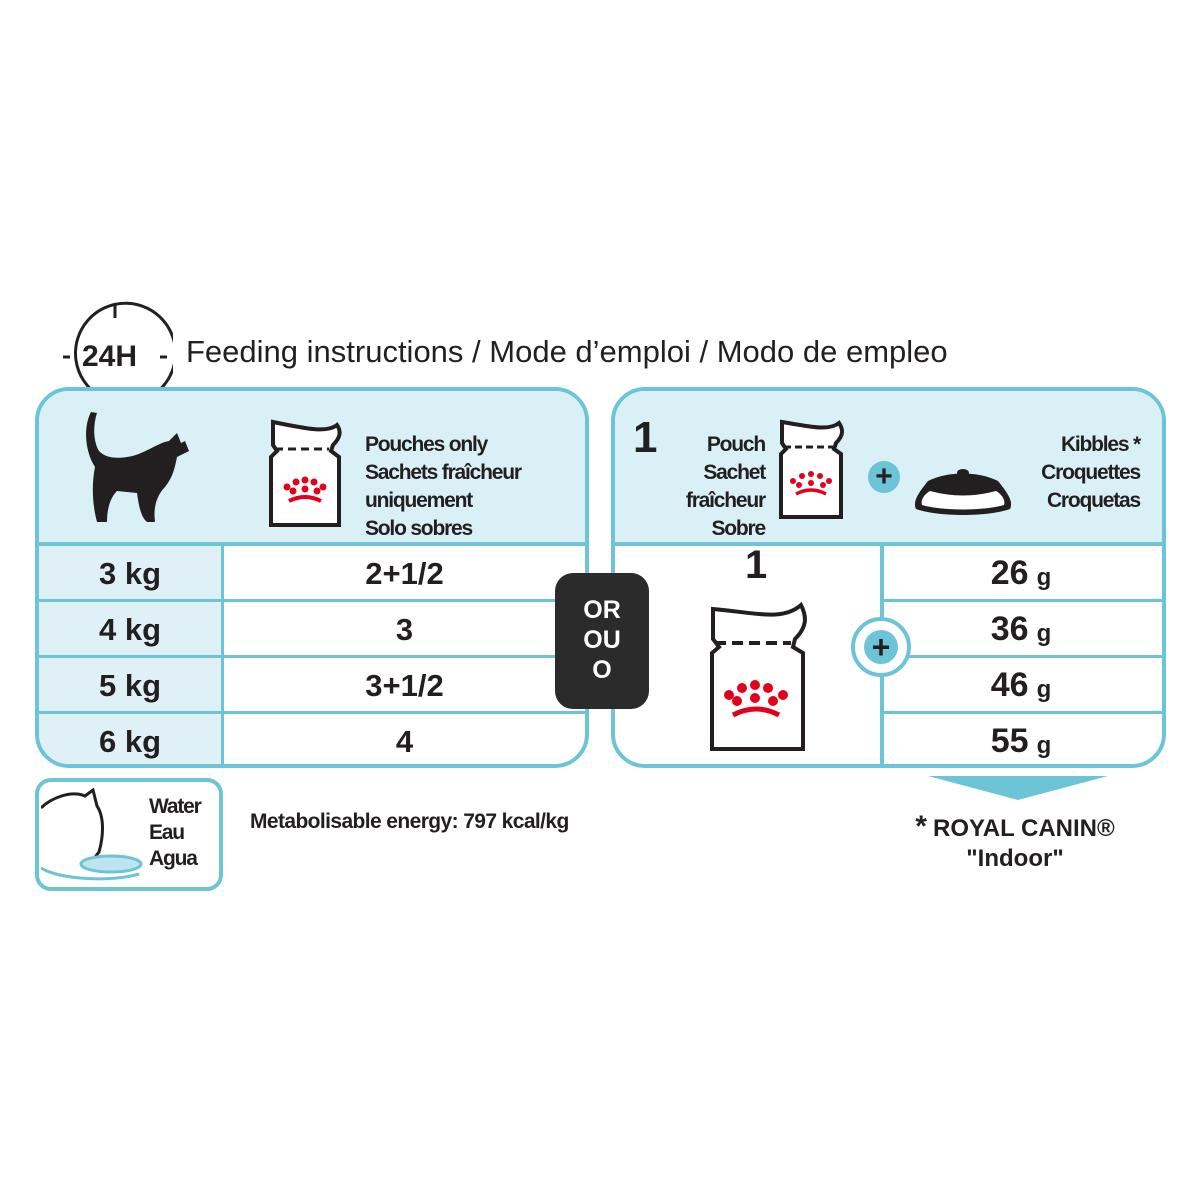  What do you see at coordinates (756, 565) in the screenshot?
I see `pouch-amount: 1` at bounding box center [756, 565].